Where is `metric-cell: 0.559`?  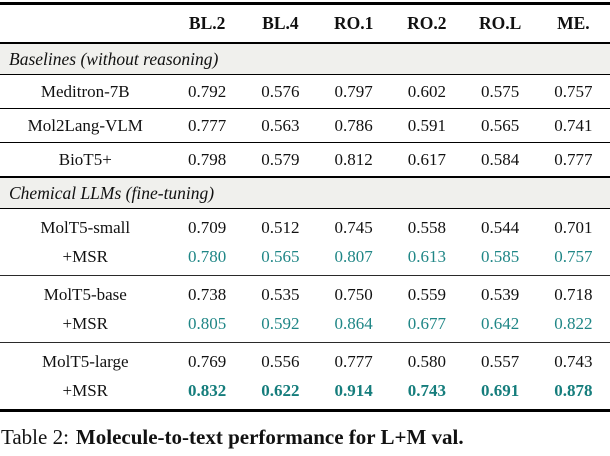 metric-cell: 0.559 is located at coordinates (426, 294).